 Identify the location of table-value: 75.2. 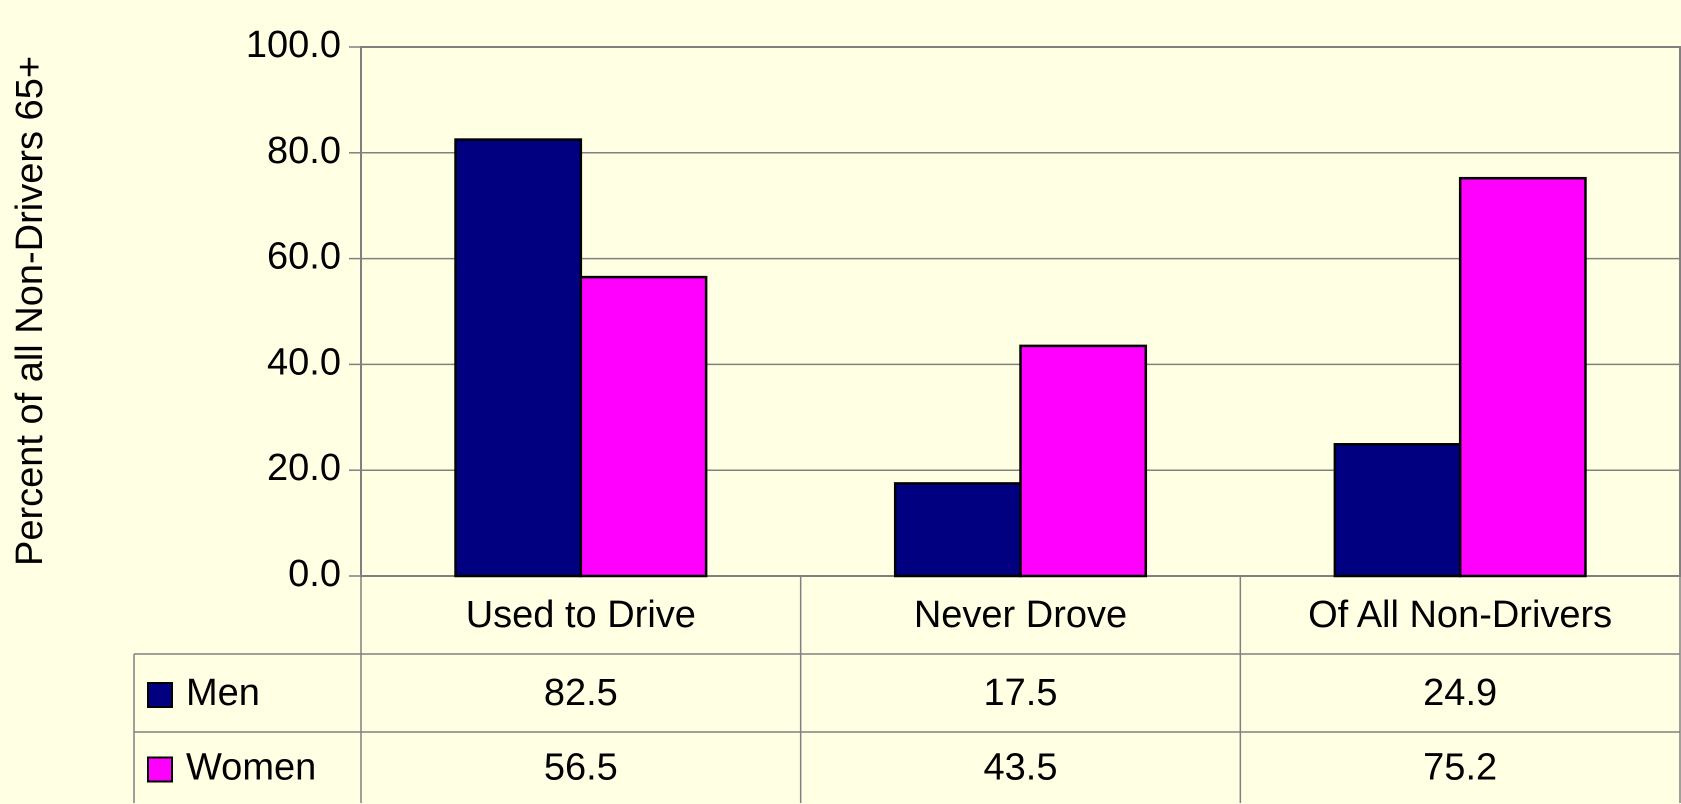
(1460, 768).